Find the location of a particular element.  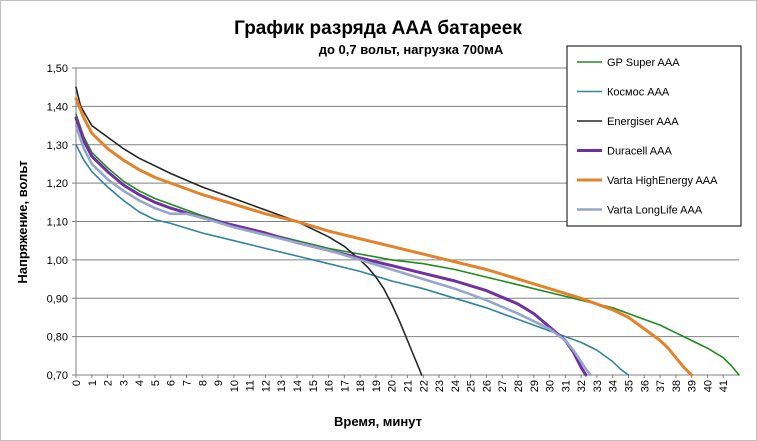

legend-label-6: Varta LongLife AAA is located at coordinates (655, 211).